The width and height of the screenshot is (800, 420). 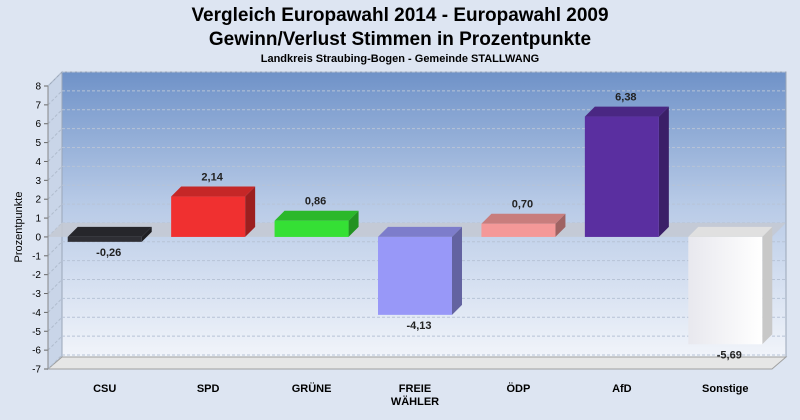 I want to click on y-axis-ticks: 8 7 6 5 4 3 2 1 0 -1 -2 -3 -4 -5 -6 -7, so click(x=40, y=229).